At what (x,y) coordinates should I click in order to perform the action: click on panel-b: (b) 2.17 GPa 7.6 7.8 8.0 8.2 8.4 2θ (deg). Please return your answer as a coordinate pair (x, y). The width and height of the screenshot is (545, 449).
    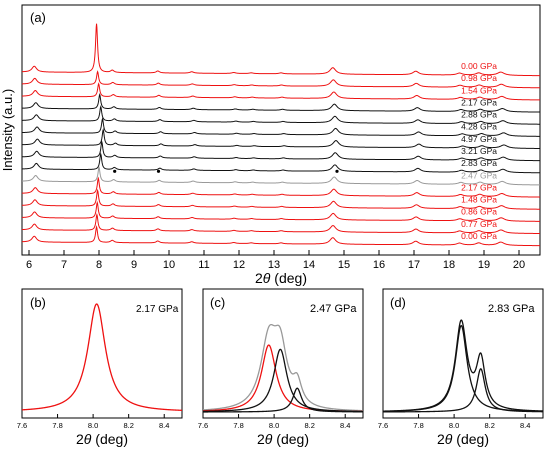
    Looking at the image, I should click on (100, 367).